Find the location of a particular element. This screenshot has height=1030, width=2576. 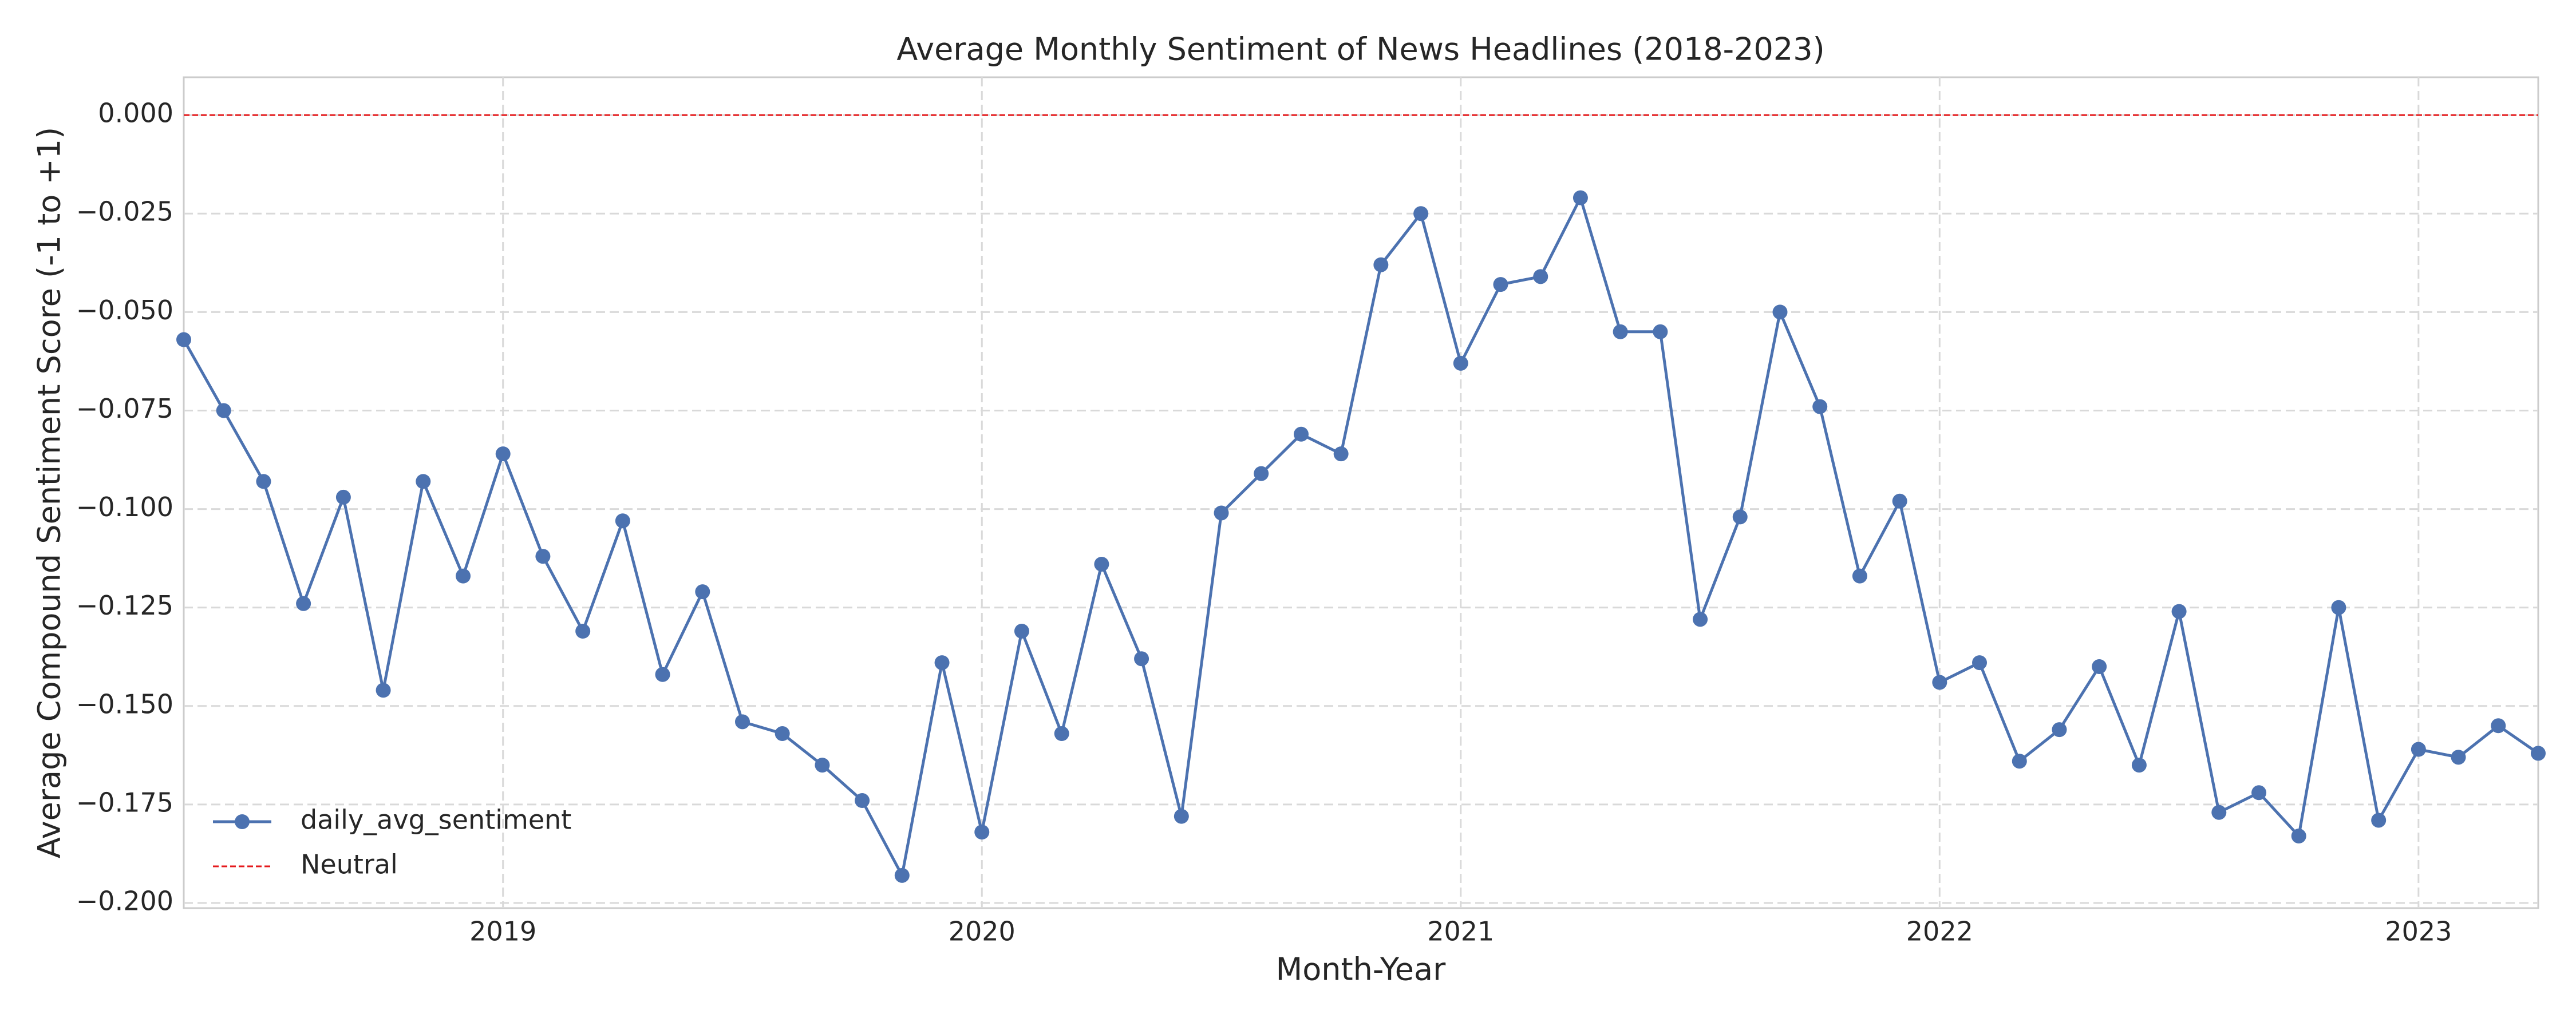

y-tick-label: −0.050 is located at coordinates (124, 310).